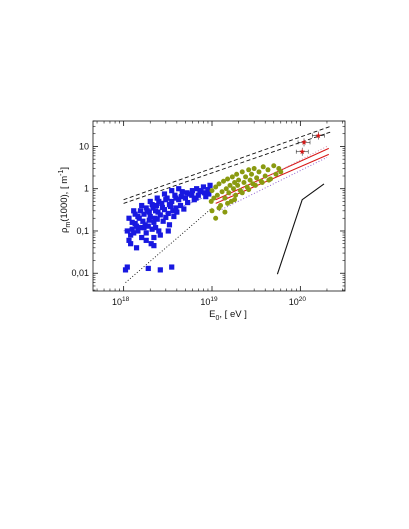 The image size is (409, 529). Describe the element at coordinates (318, 135) in the screenshot. I see `star-marker` at that location.